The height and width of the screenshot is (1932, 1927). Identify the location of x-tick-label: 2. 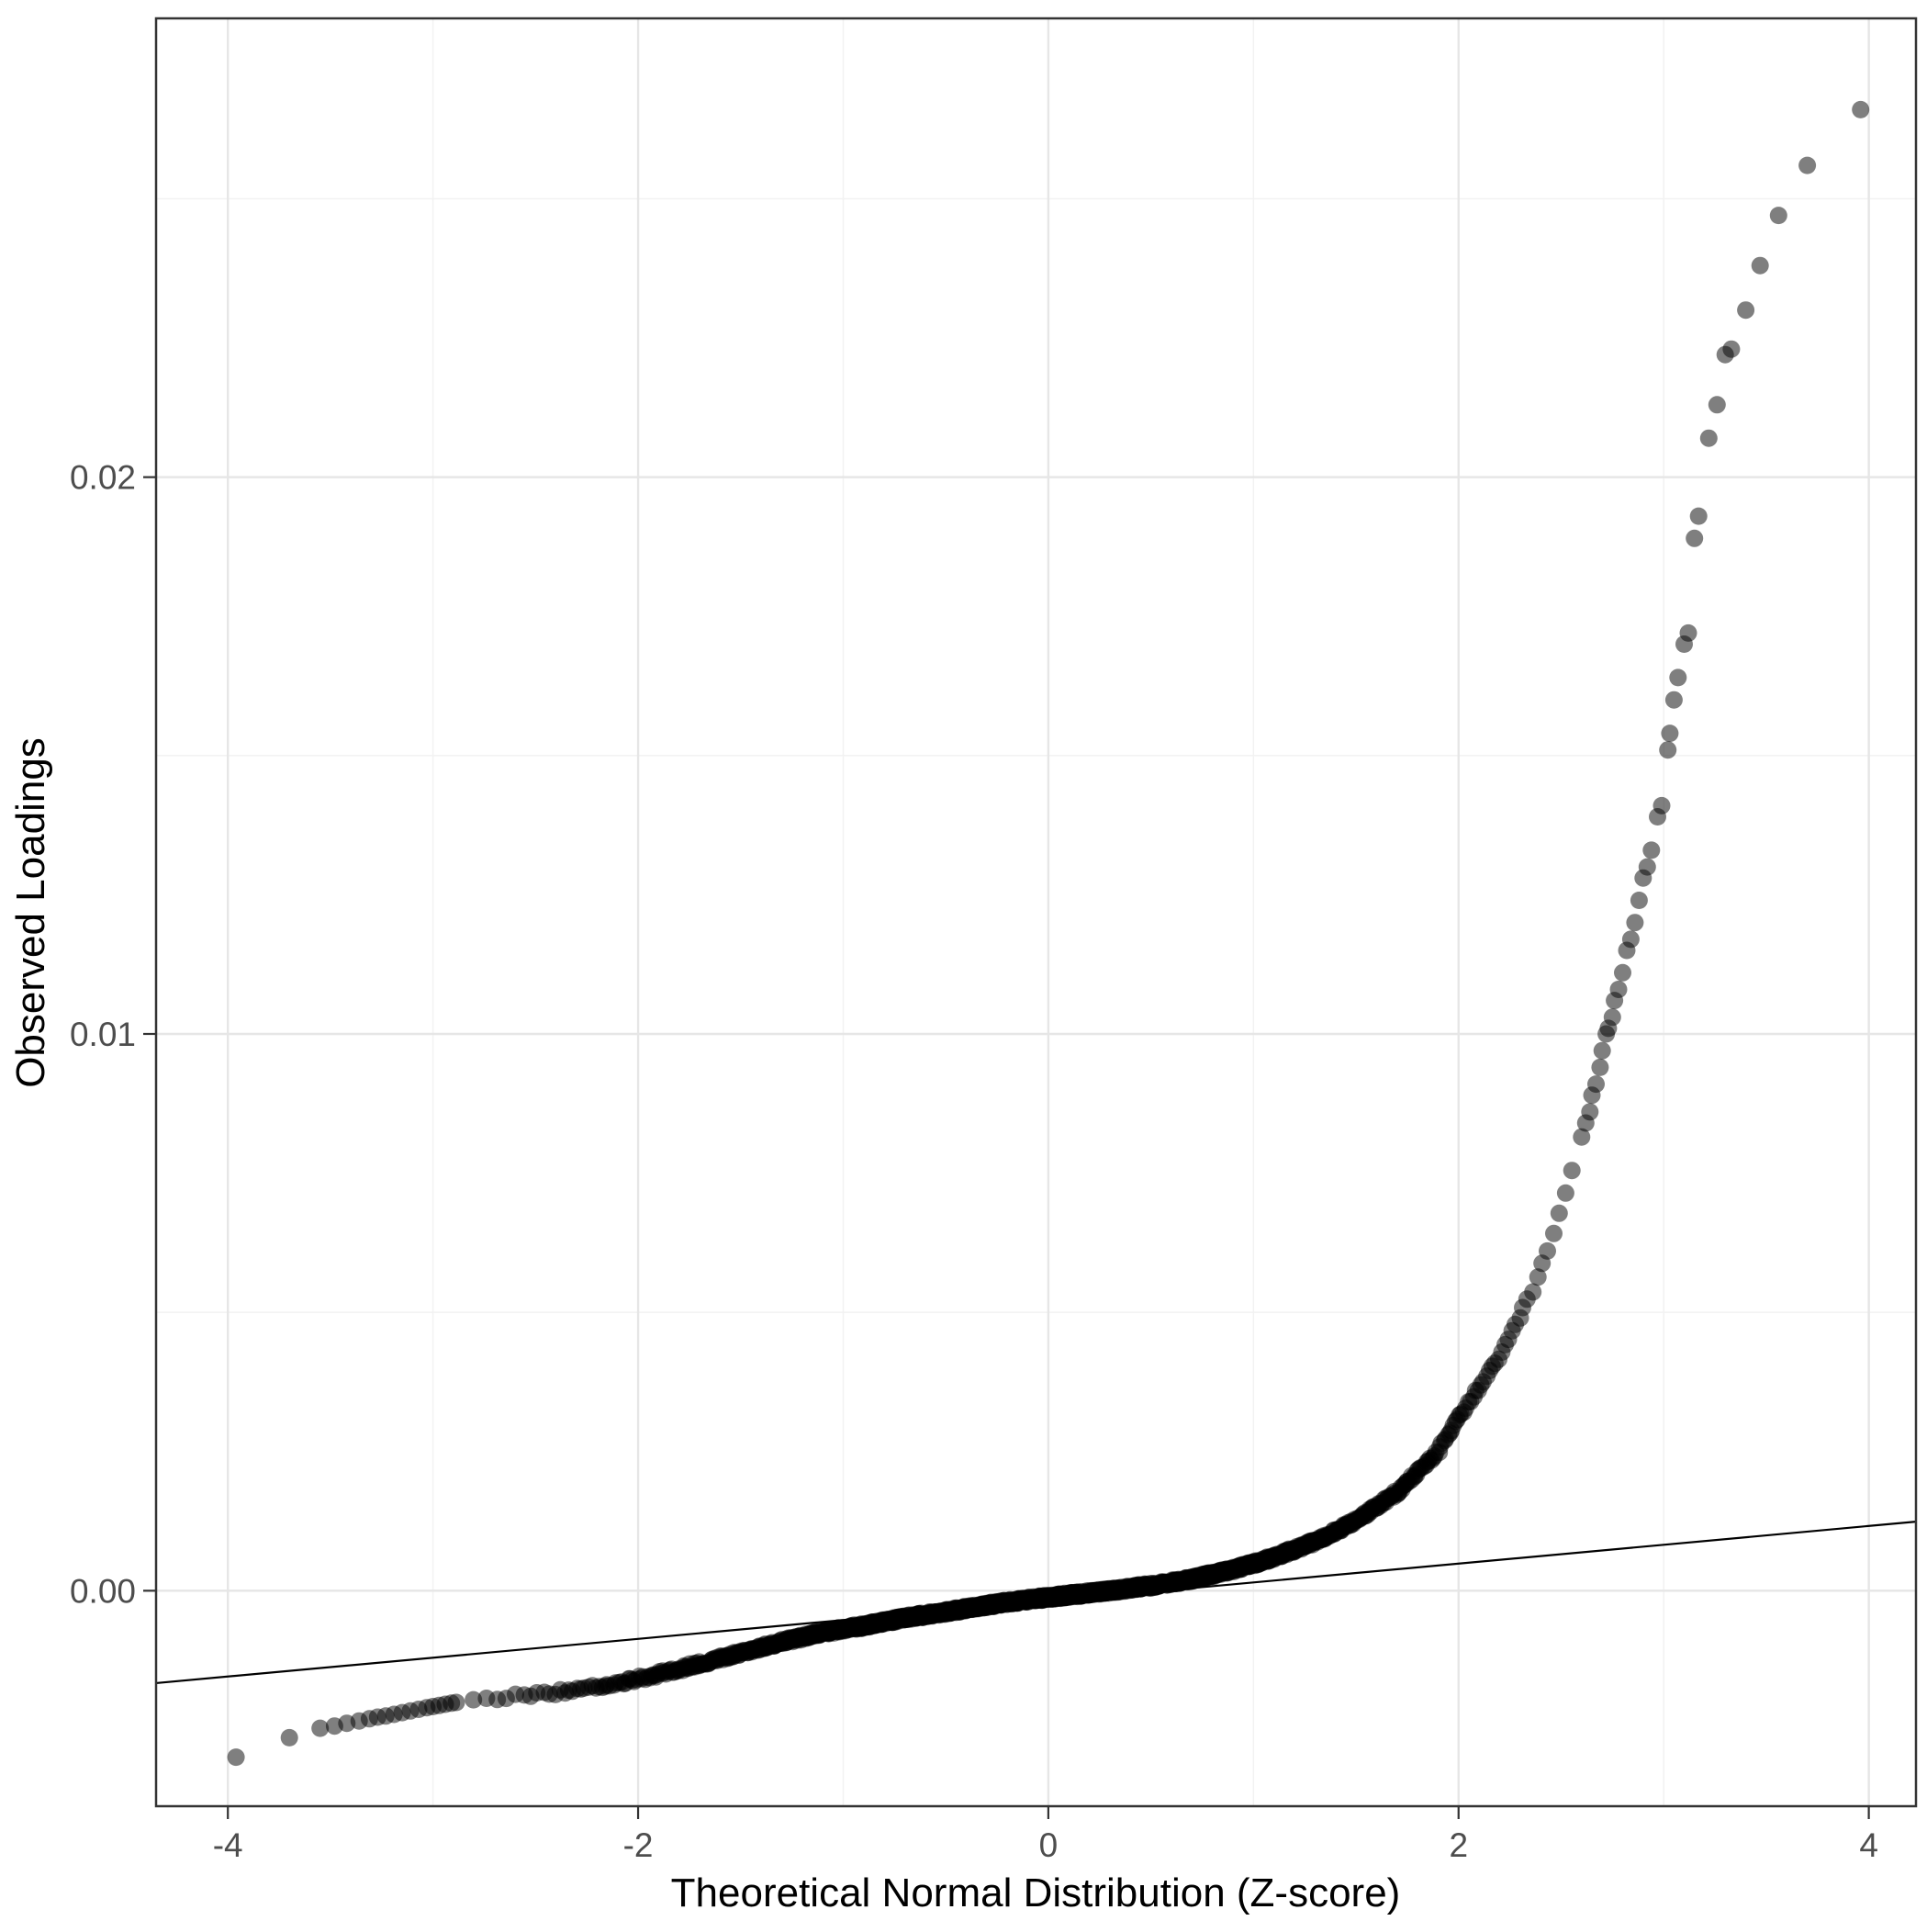
(1459, 1845).